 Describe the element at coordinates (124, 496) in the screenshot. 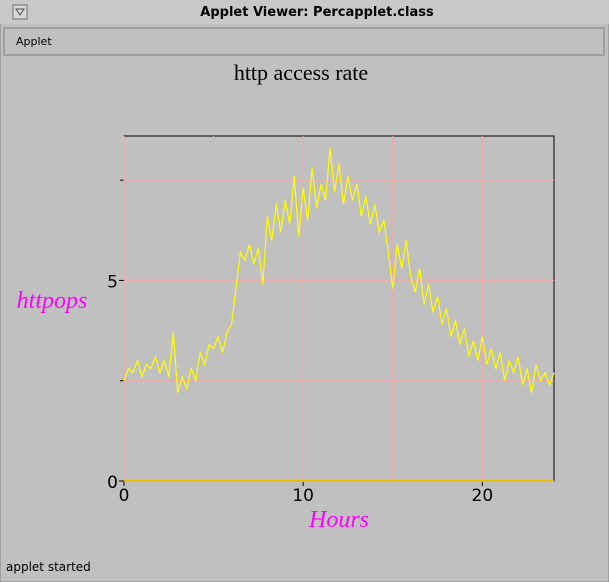

I see `x-tick-label: 0` at that location.